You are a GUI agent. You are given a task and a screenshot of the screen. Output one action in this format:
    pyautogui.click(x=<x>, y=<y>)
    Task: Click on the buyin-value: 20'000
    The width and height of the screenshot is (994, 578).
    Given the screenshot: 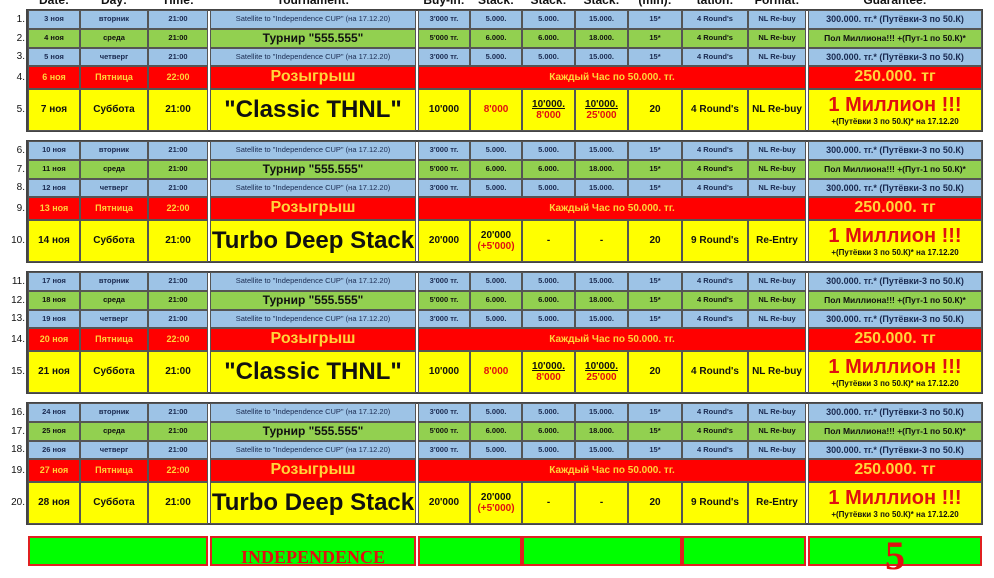 What is the action you would take?
    pyautogui.click(x=444, y=503)
    